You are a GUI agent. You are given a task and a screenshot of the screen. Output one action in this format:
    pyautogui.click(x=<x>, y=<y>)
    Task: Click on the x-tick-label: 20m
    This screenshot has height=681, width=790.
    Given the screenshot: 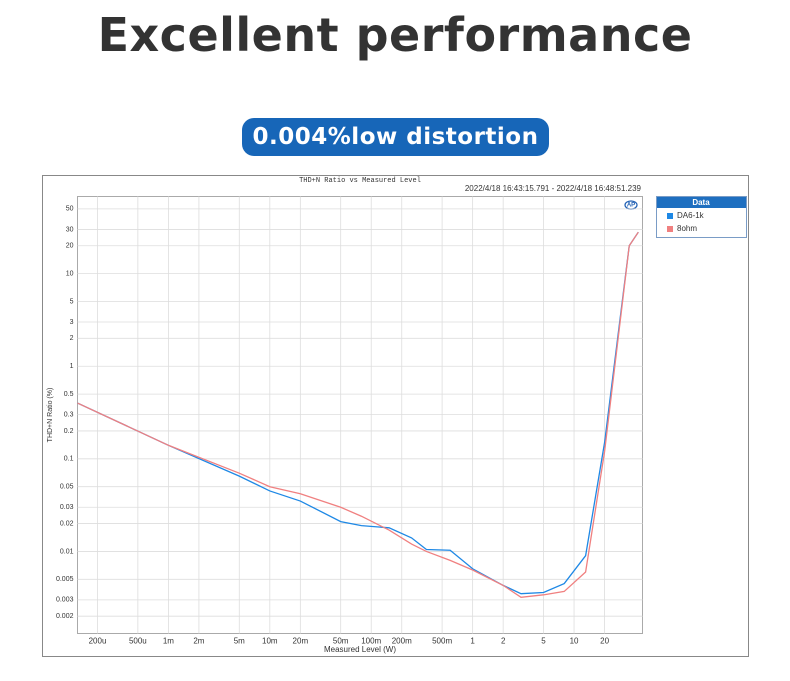 What is the action you would take?
    pyautogui.click(x=301, y=641)
    